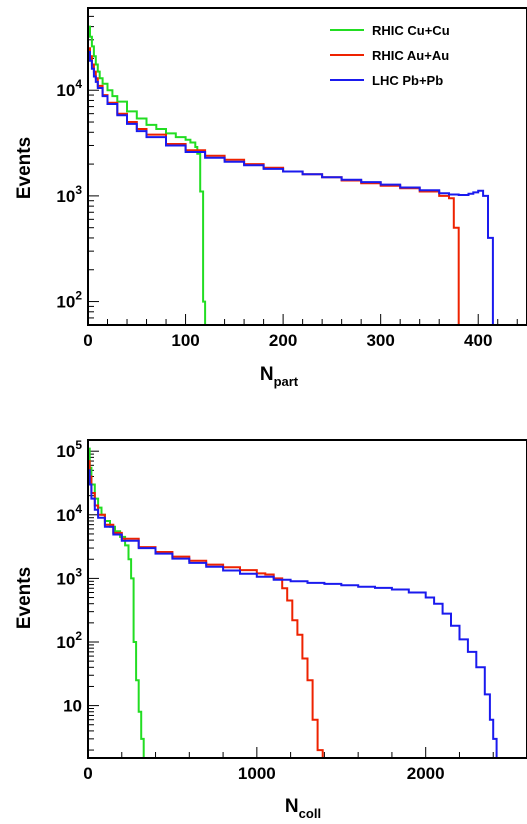 The image size is (527, 824). Describe the element at coordinates (69, 449) in the screenshot. I see `y-tick-label: 10⁵` at that location.